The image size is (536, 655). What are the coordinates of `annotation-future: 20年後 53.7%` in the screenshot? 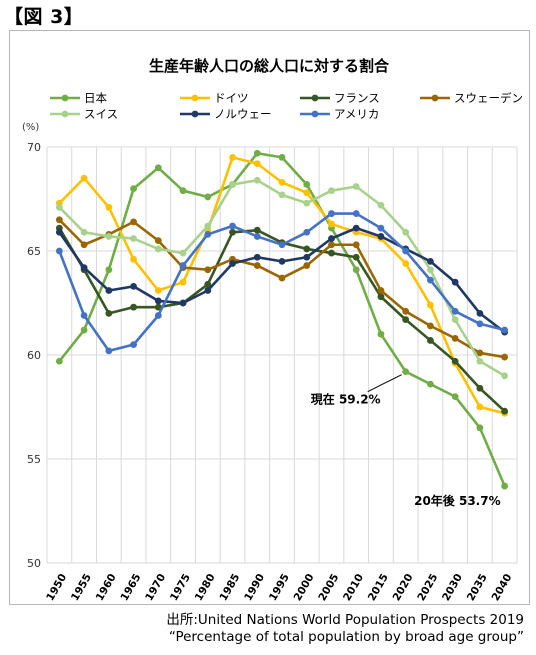 It's located at (457, 500).